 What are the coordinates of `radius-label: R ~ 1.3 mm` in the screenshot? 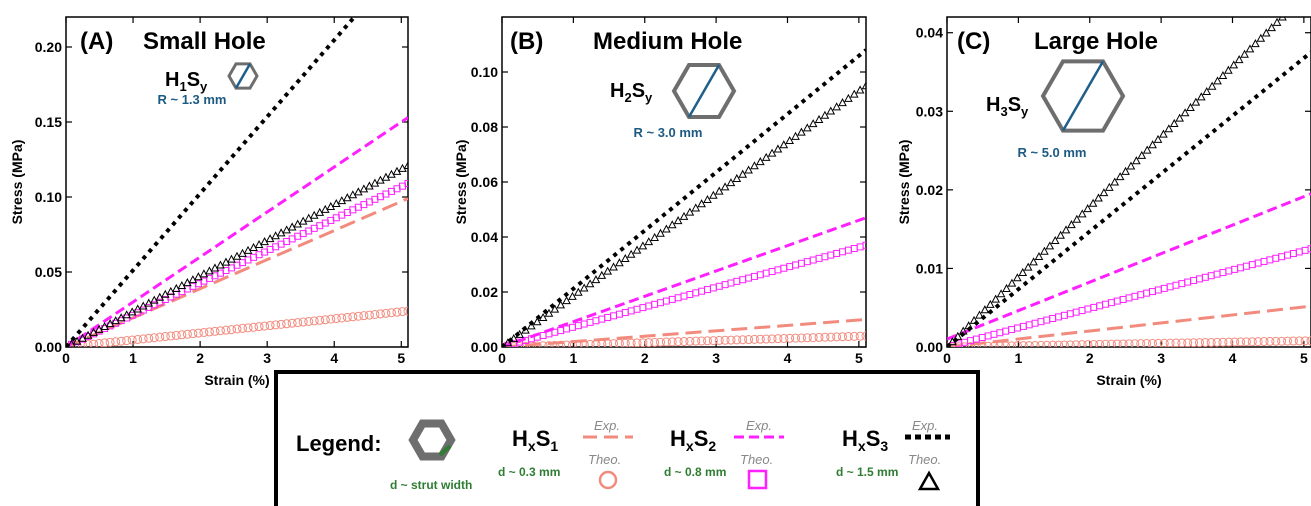 It's located at (191, 99).